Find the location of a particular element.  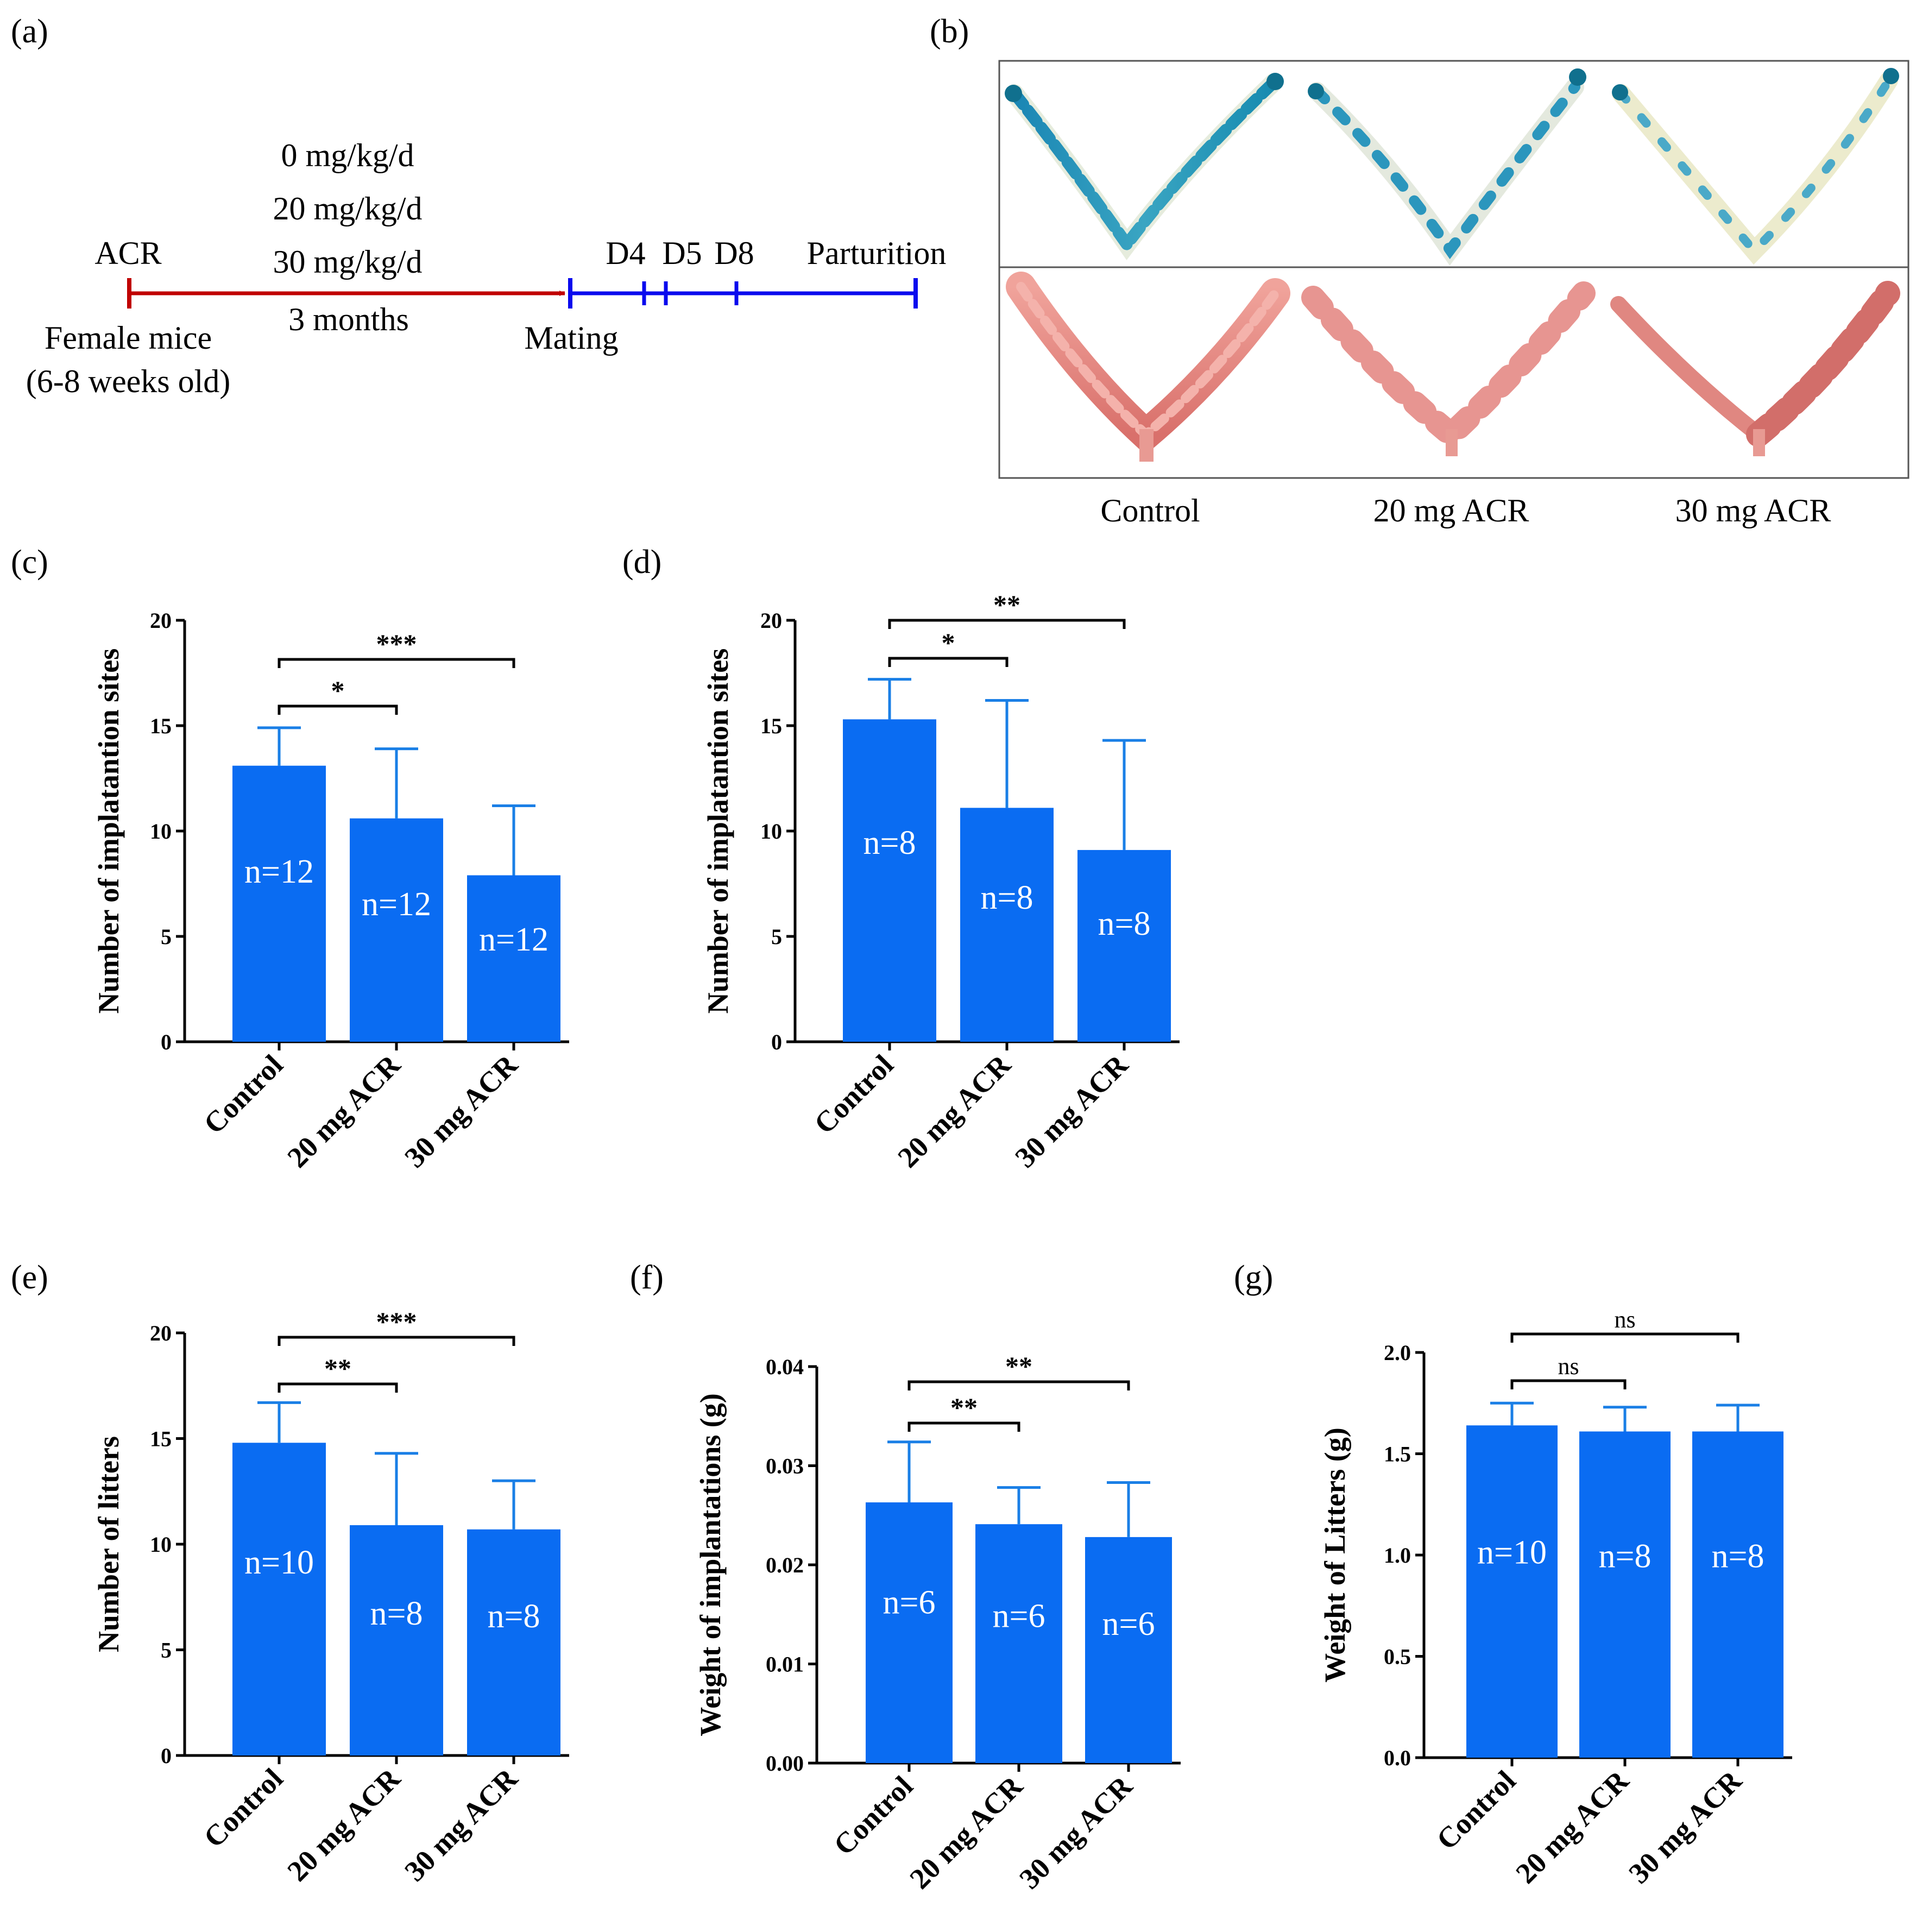

y-tick-label: 0.03 is located at coordinates (785, 1466).